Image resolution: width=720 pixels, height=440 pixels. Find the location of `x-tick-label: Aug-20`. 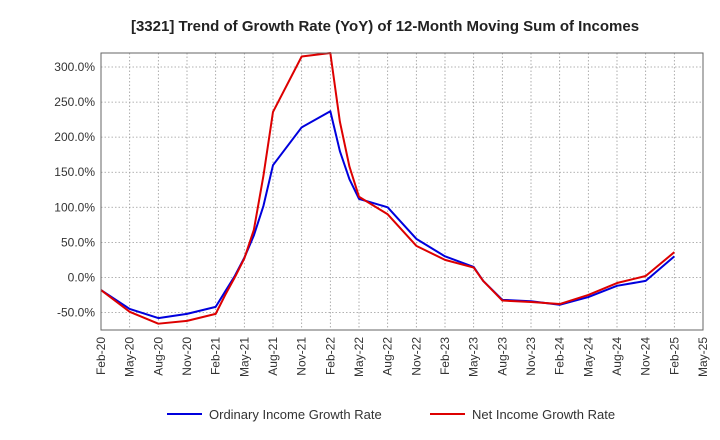

x-tick-label: Aug-20 is located at coordinates (158, 356).